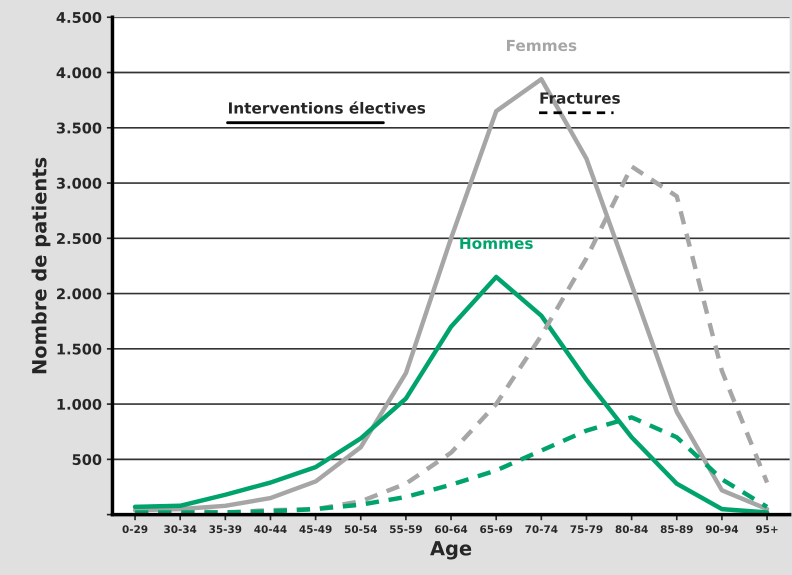 This screenshot has width=792, height=575. I want to click on x-tick-label: 85-89, so click(676, 529).